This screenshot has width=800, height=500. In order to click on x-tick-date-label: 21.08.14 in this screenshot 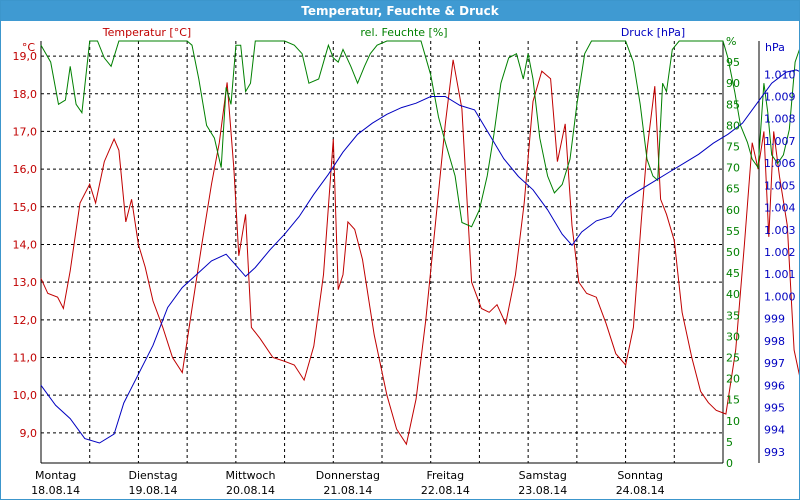, I will do `click(347, 490)`.